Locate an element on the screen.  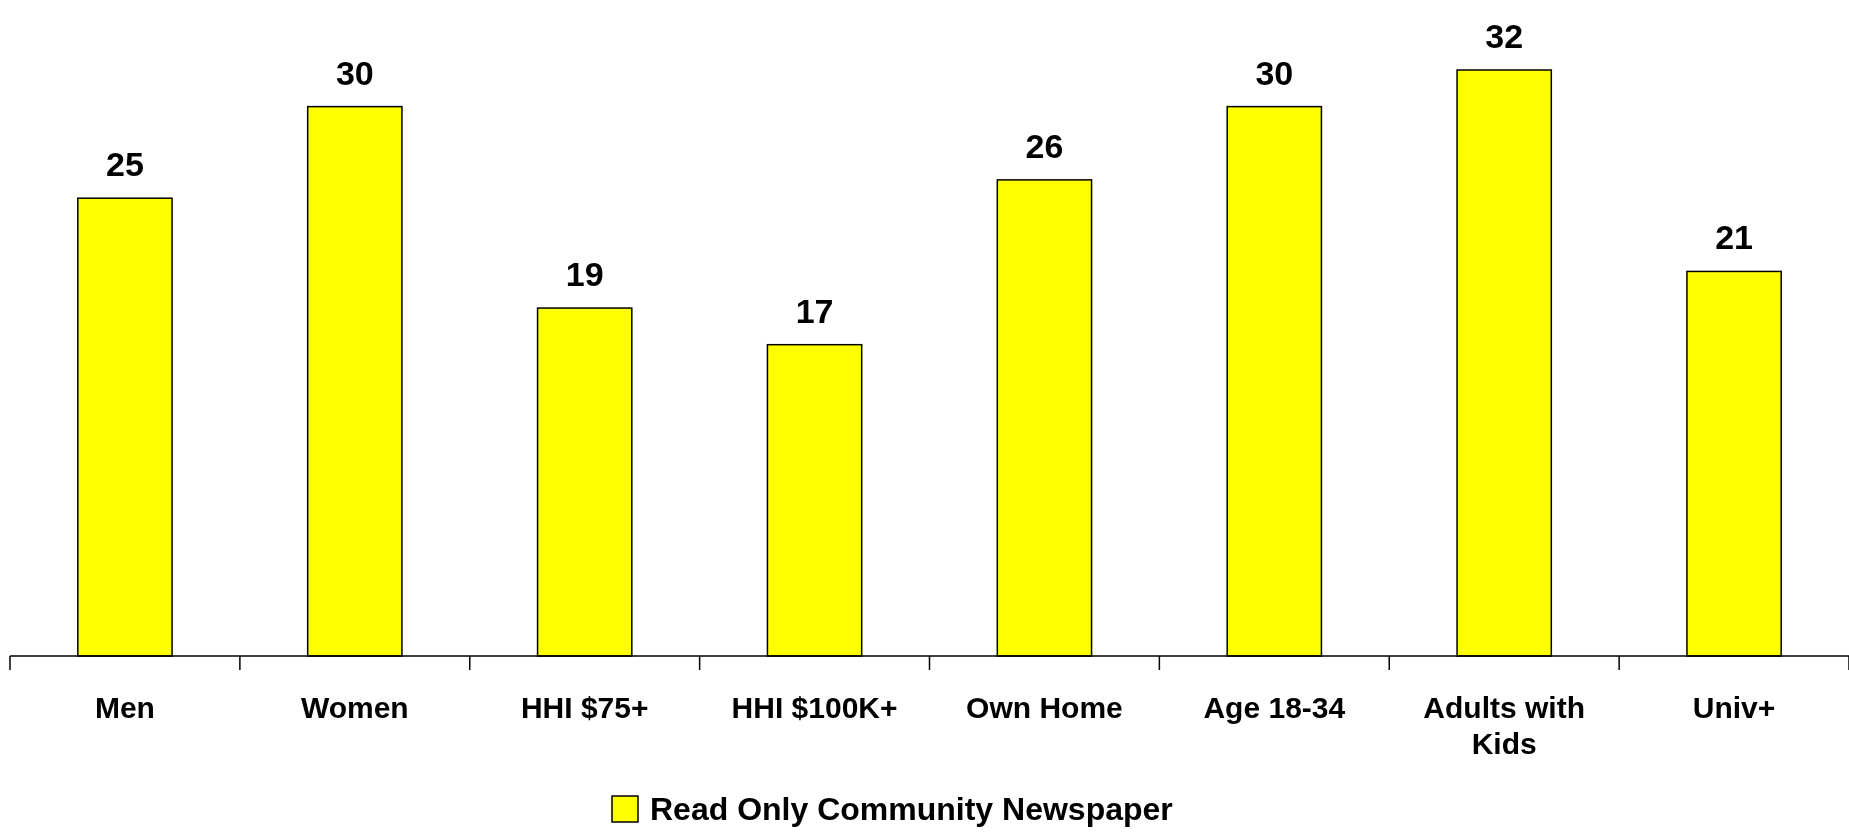
data-label: 19 is located at coordinates (584, 274).